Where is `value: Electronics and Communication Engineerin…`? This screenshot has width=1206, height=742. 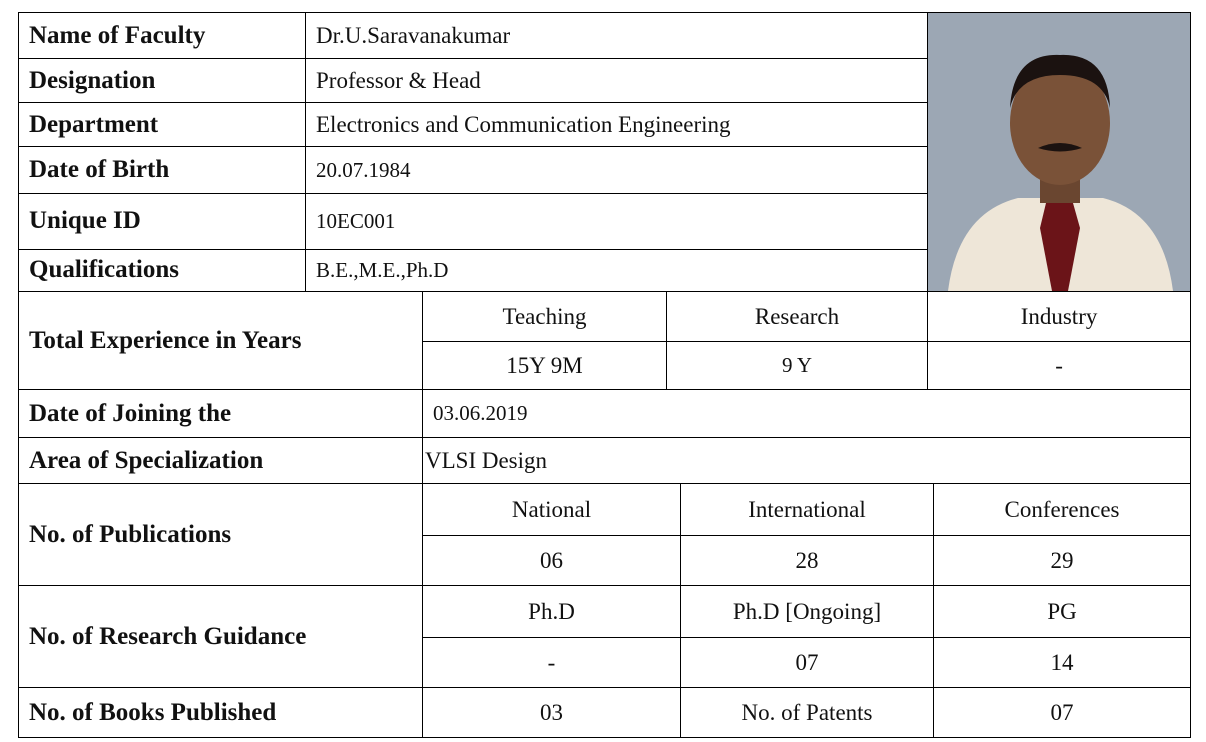
value: Electronics and Communication Engineerin… is located at coordinates (616, 125).